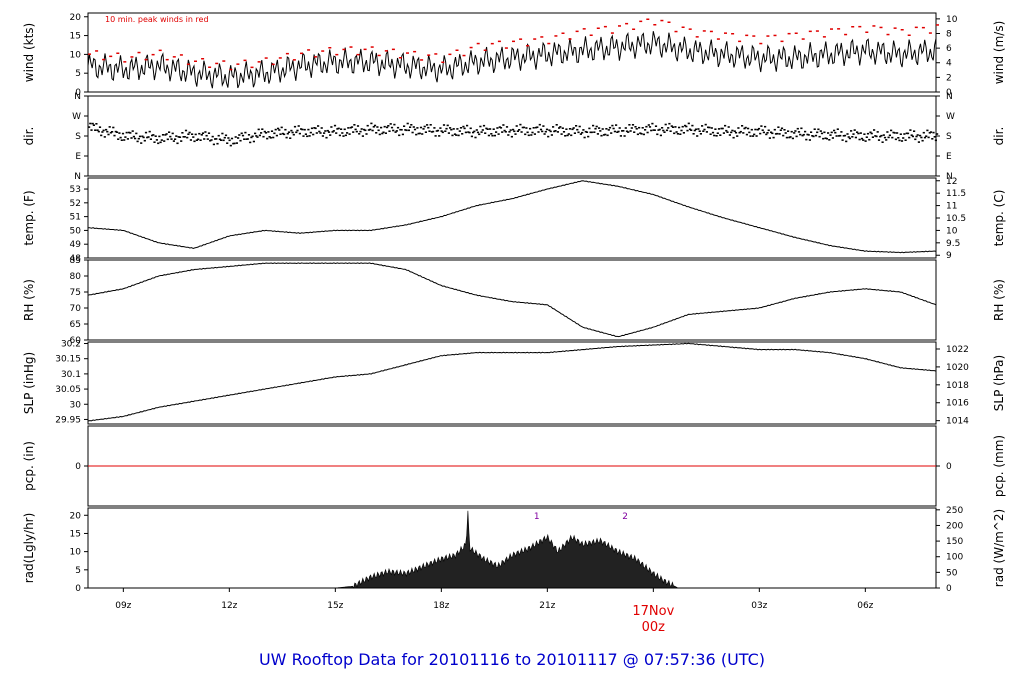 This screenshot has width=1024, height=700. I want to click on xtick-label: 12z, so click(229, 606).